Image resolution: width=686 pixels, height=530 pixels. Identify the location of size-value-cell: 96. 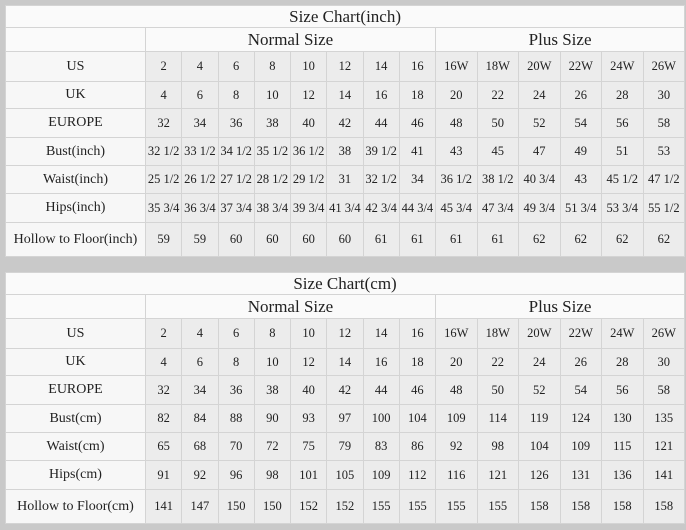
(236, 475).